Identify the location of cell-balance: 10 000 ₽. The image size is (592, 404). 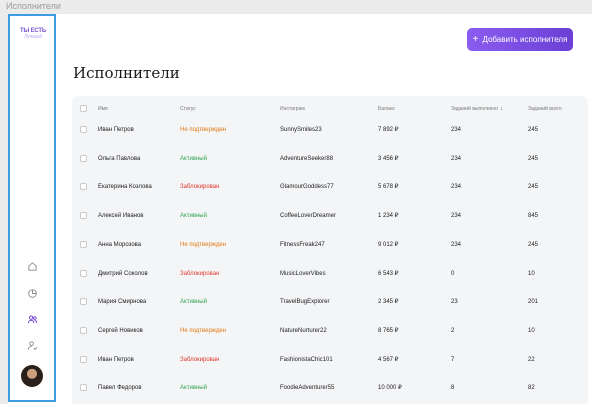
(390, 388).